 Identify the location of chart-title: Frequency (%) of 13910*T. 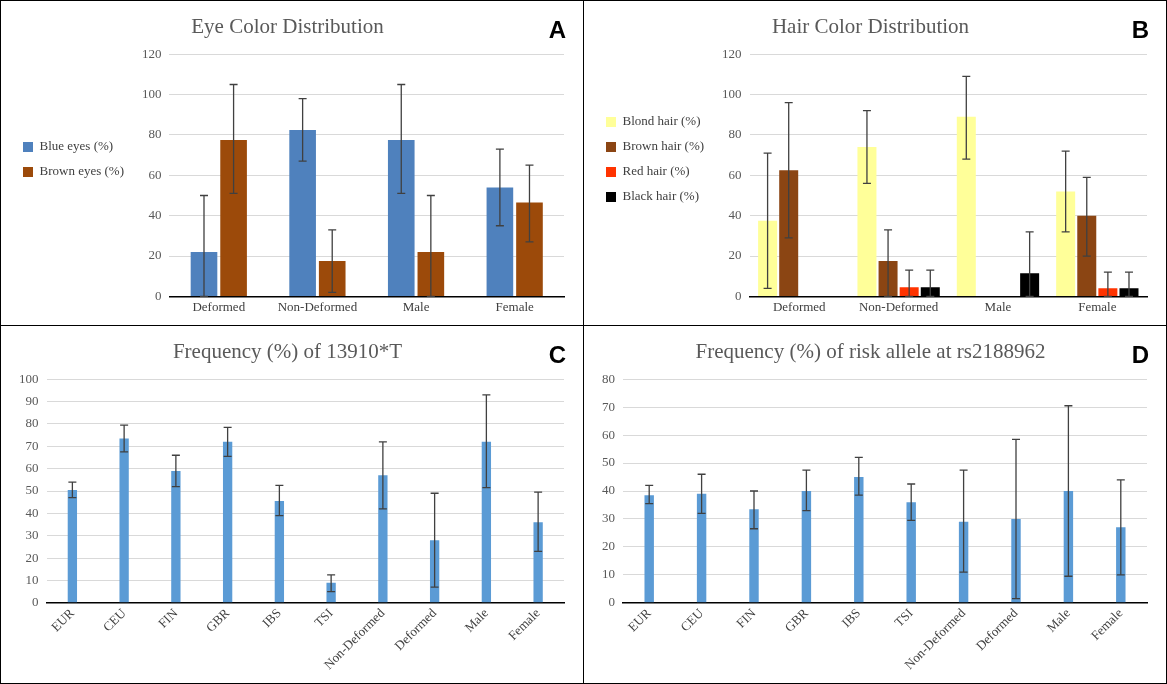
(287, 351).